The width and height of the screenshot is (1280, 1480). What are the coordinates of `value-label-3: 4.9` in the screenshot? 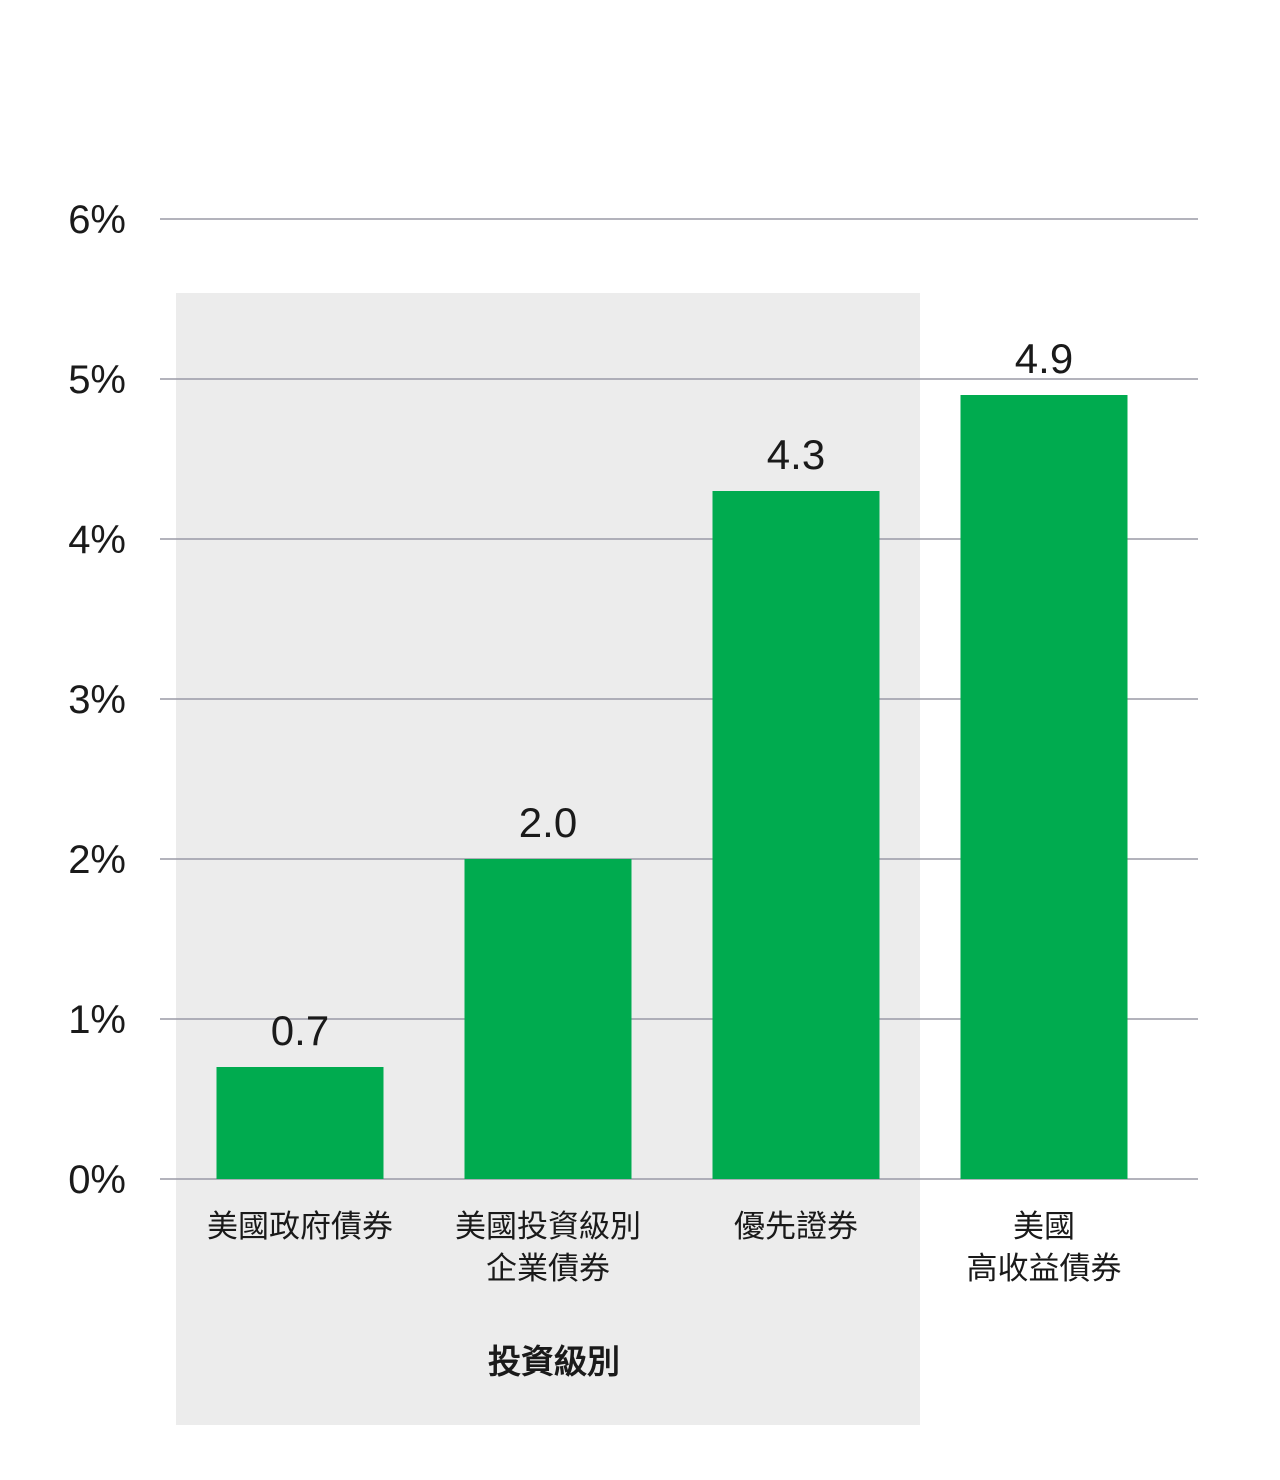 It's located at (1044, 358).